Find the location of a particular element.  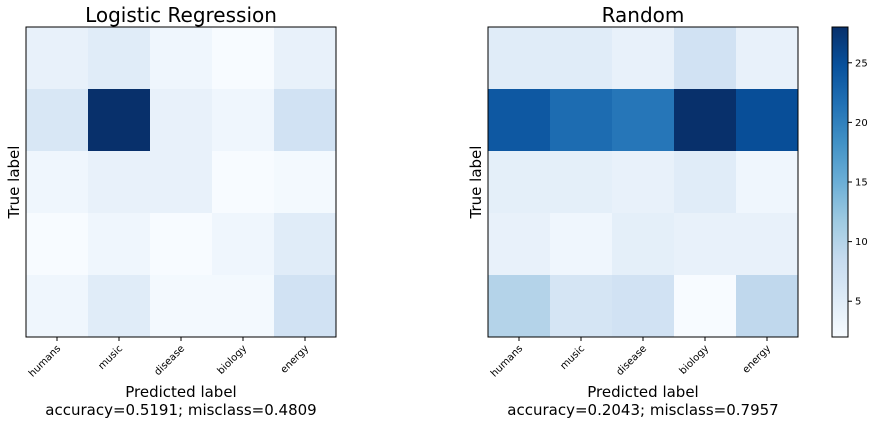

colorbar-tick-label: 20 is located at coordinates (861, 123).